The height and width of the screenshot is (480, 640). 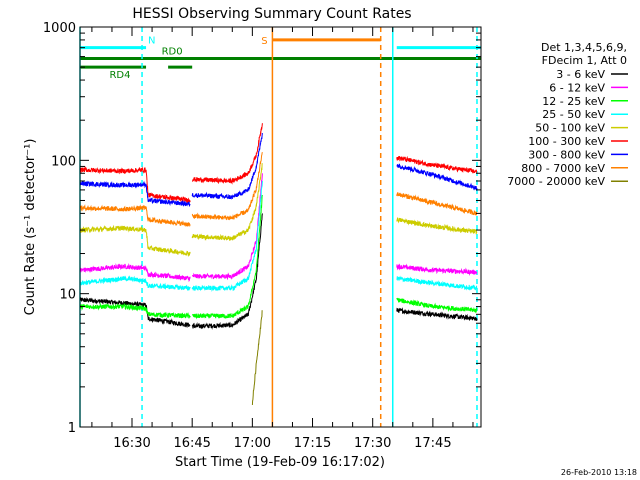 I want to click on x-tick-label-17-30: 17:30, so click(x=372, y=443).